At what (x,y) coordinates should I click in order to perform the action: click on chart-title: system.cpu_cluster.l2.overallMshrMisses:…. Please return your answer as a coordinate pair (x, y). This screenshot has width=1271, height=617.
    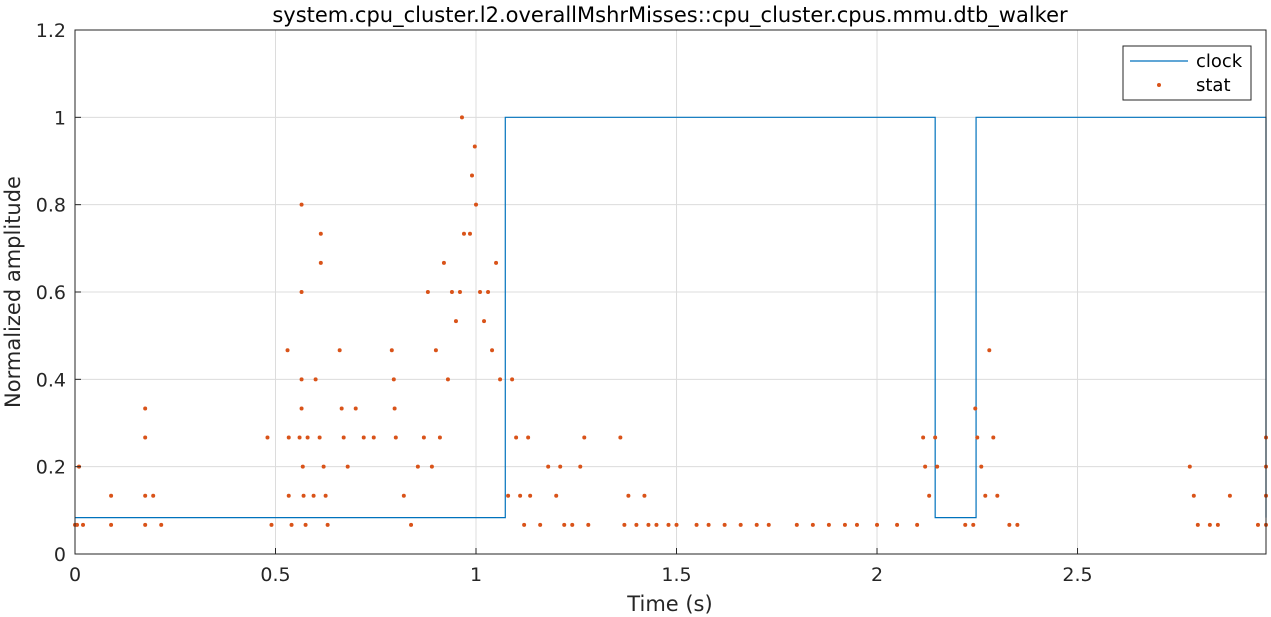
    Looking at the image, I should click on (670, 15).